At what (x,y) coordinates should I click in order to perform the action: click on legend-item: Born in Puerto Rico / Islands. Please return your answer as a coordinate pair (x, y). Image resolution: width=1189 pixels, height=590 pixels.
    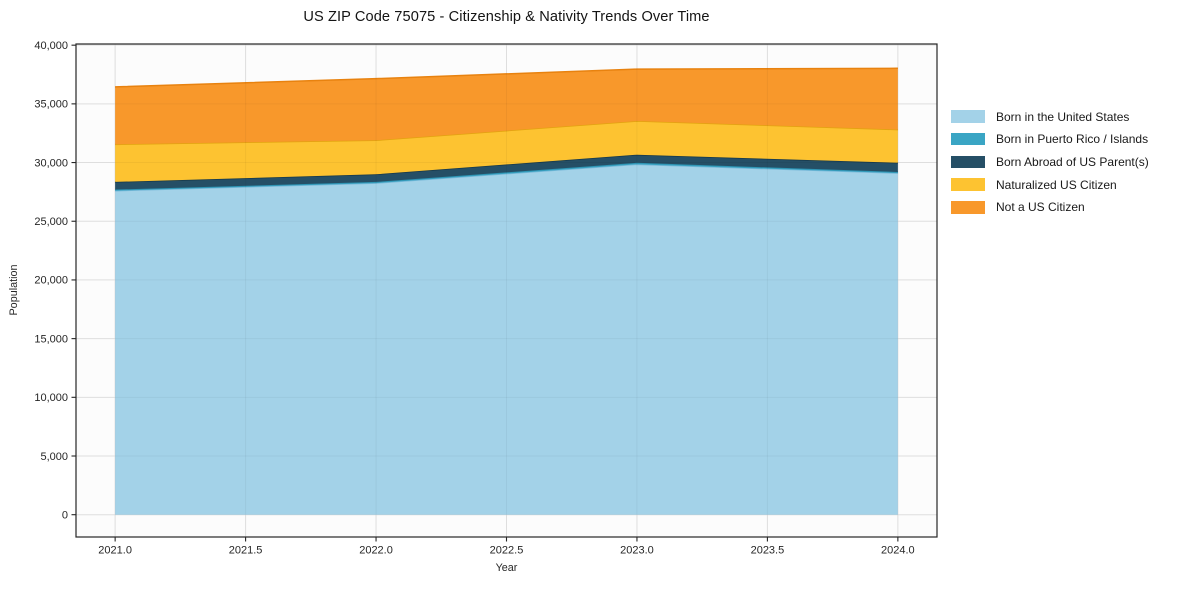
    Looking at the image, I should click on (1050, 139).